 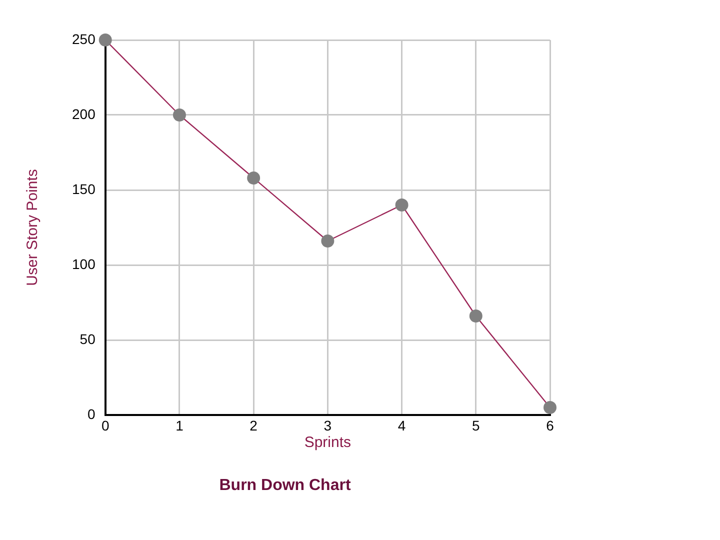 What do you see at coordinates (84, 188) in the screenshot?
I see `y-tick-label: 150` at bounding box center [84, 188].